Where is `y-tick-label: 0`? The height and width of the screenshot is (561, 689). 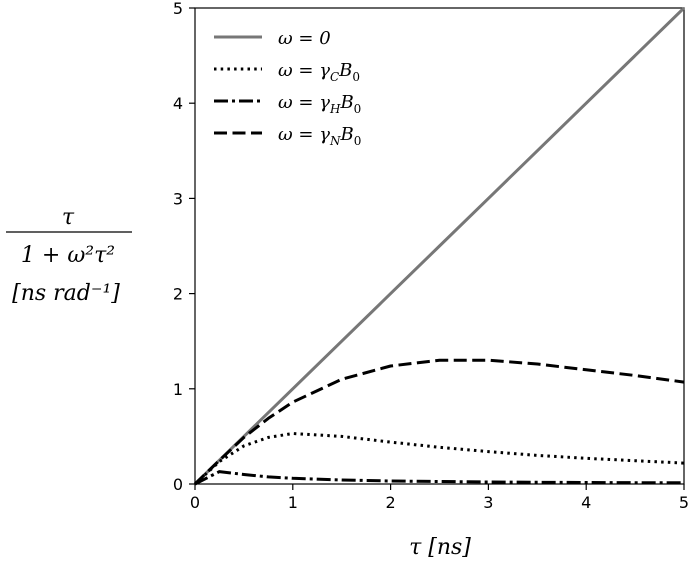 y-tick-label: 0 is located at coordinates (178, 484).